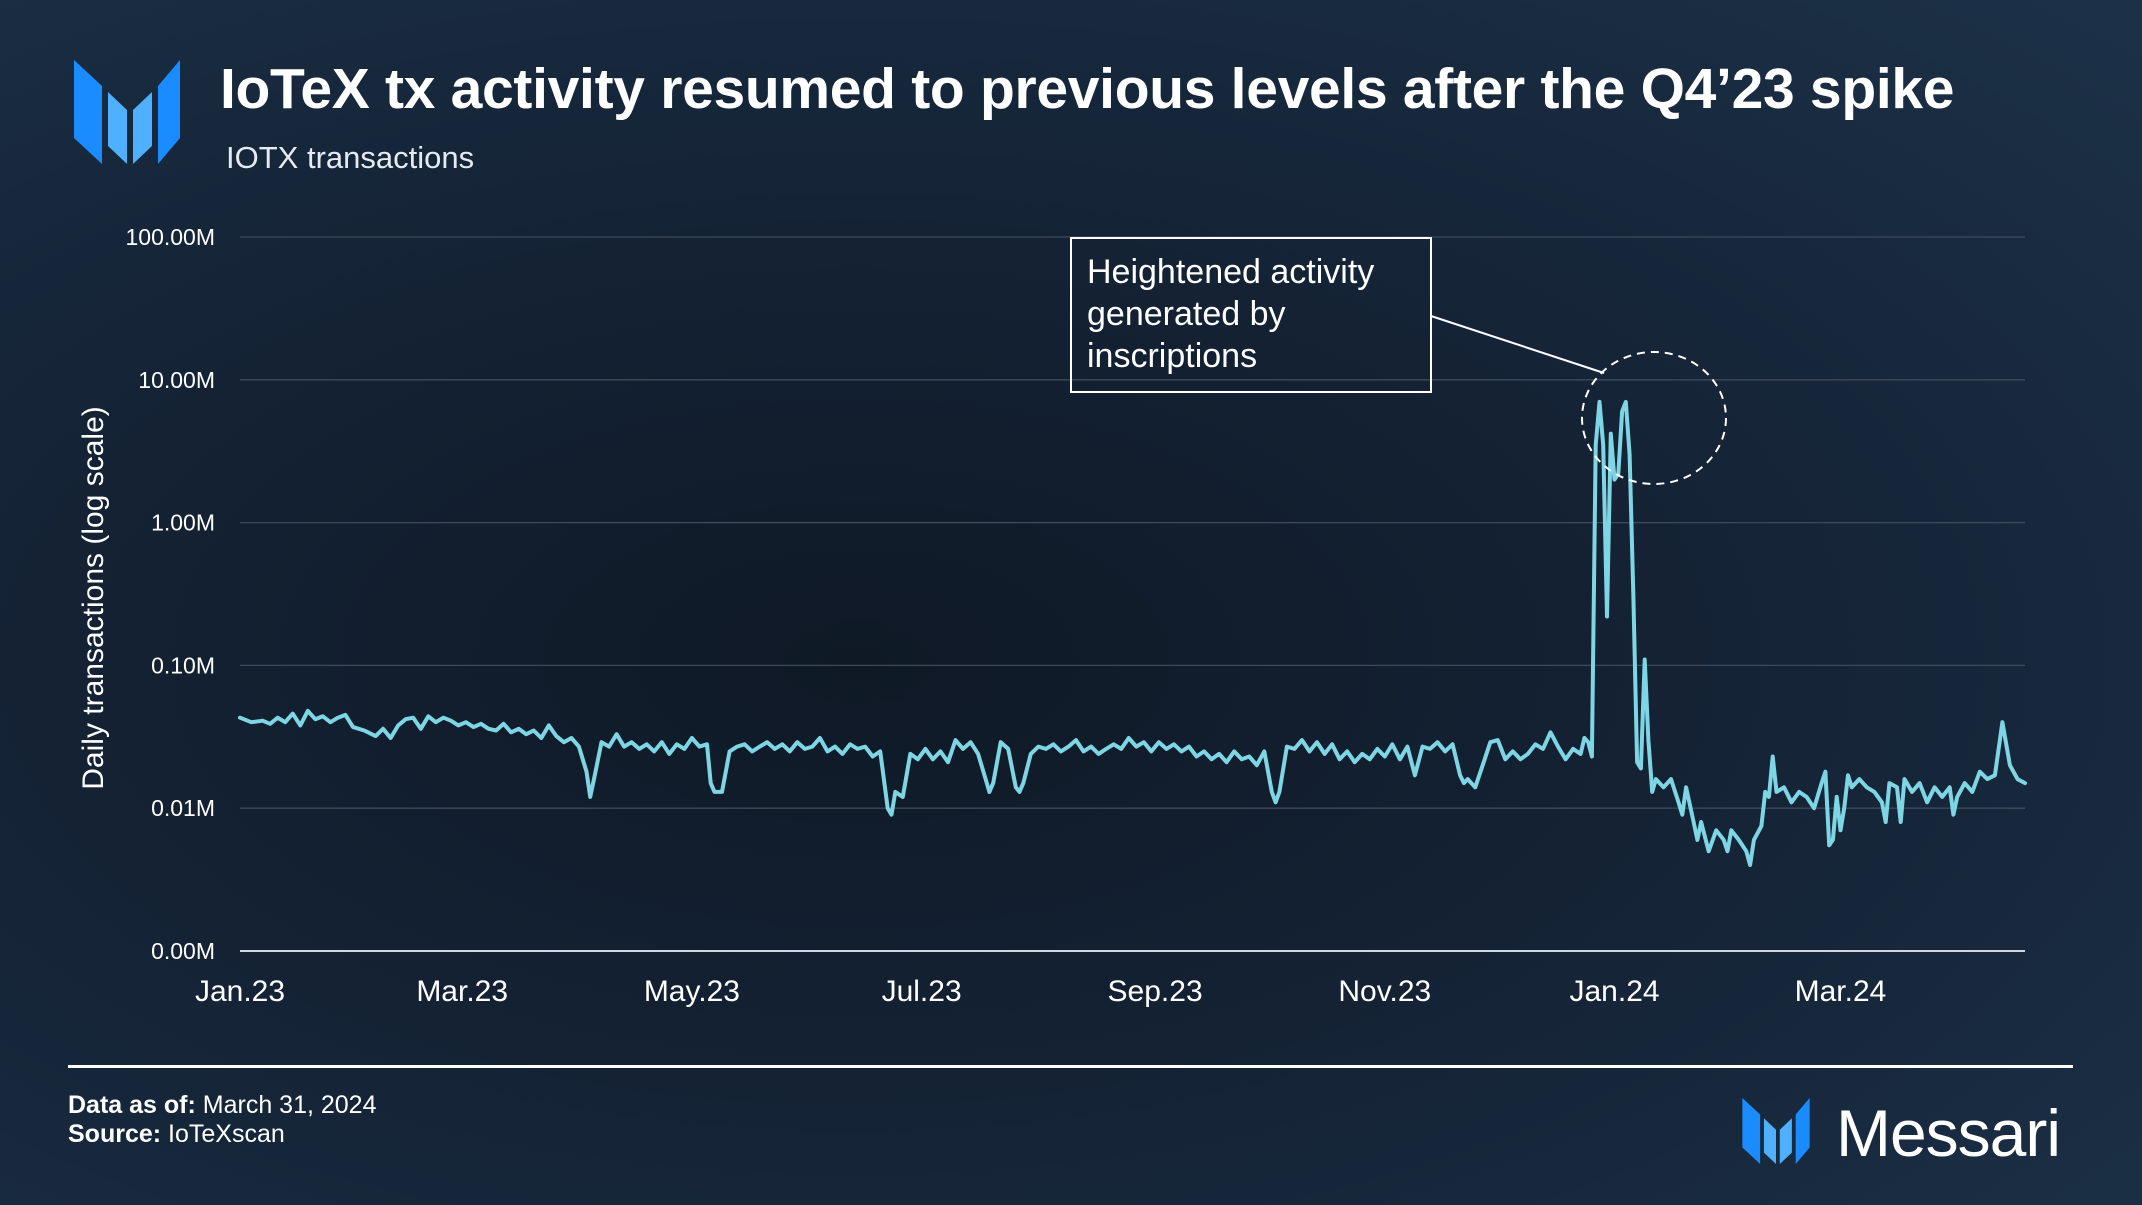  I want to click on data-as-of-value: March 31, 2024, so click(289, 1105).